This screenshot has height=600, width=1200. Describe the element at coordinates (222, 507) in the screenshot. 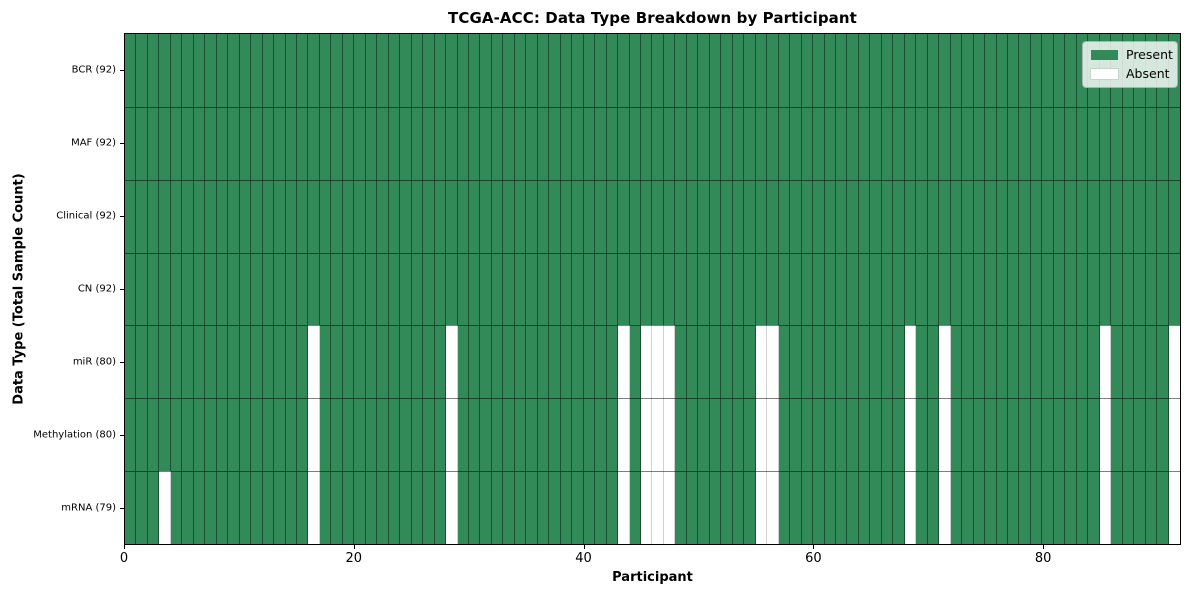

I see `heatmap-cell-r6-c8` at that location.